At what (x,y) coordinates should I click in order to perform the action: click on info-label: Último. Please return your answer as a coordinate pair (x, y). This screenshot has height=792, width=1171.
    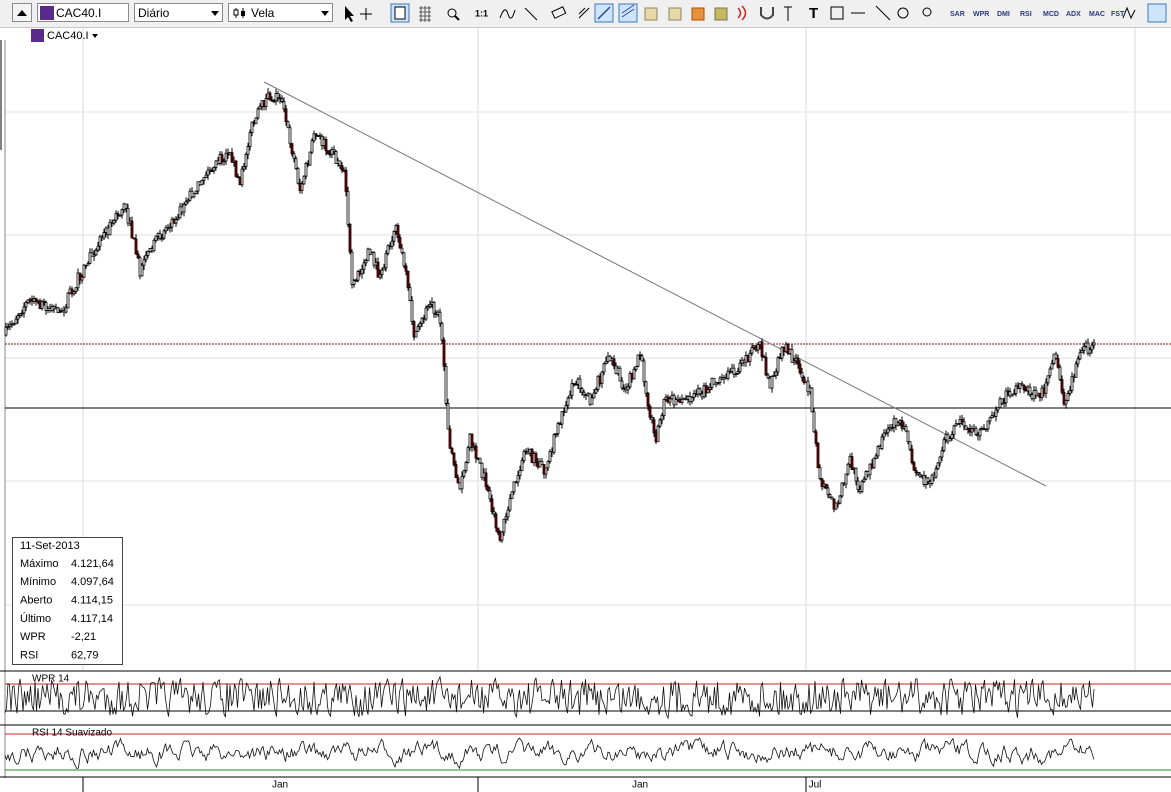
    Looking at the image, I should click on (35, 618).